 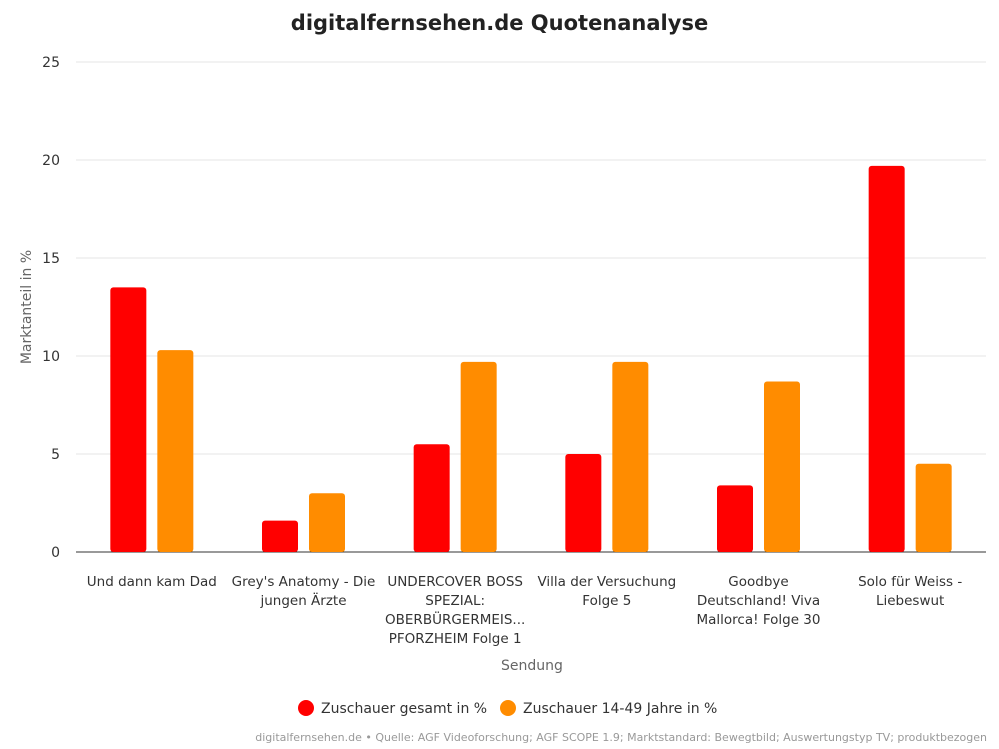 I want to click on chart-title: digitalfernsehen.de Quotenanalyse, so click(x=499, y=23).